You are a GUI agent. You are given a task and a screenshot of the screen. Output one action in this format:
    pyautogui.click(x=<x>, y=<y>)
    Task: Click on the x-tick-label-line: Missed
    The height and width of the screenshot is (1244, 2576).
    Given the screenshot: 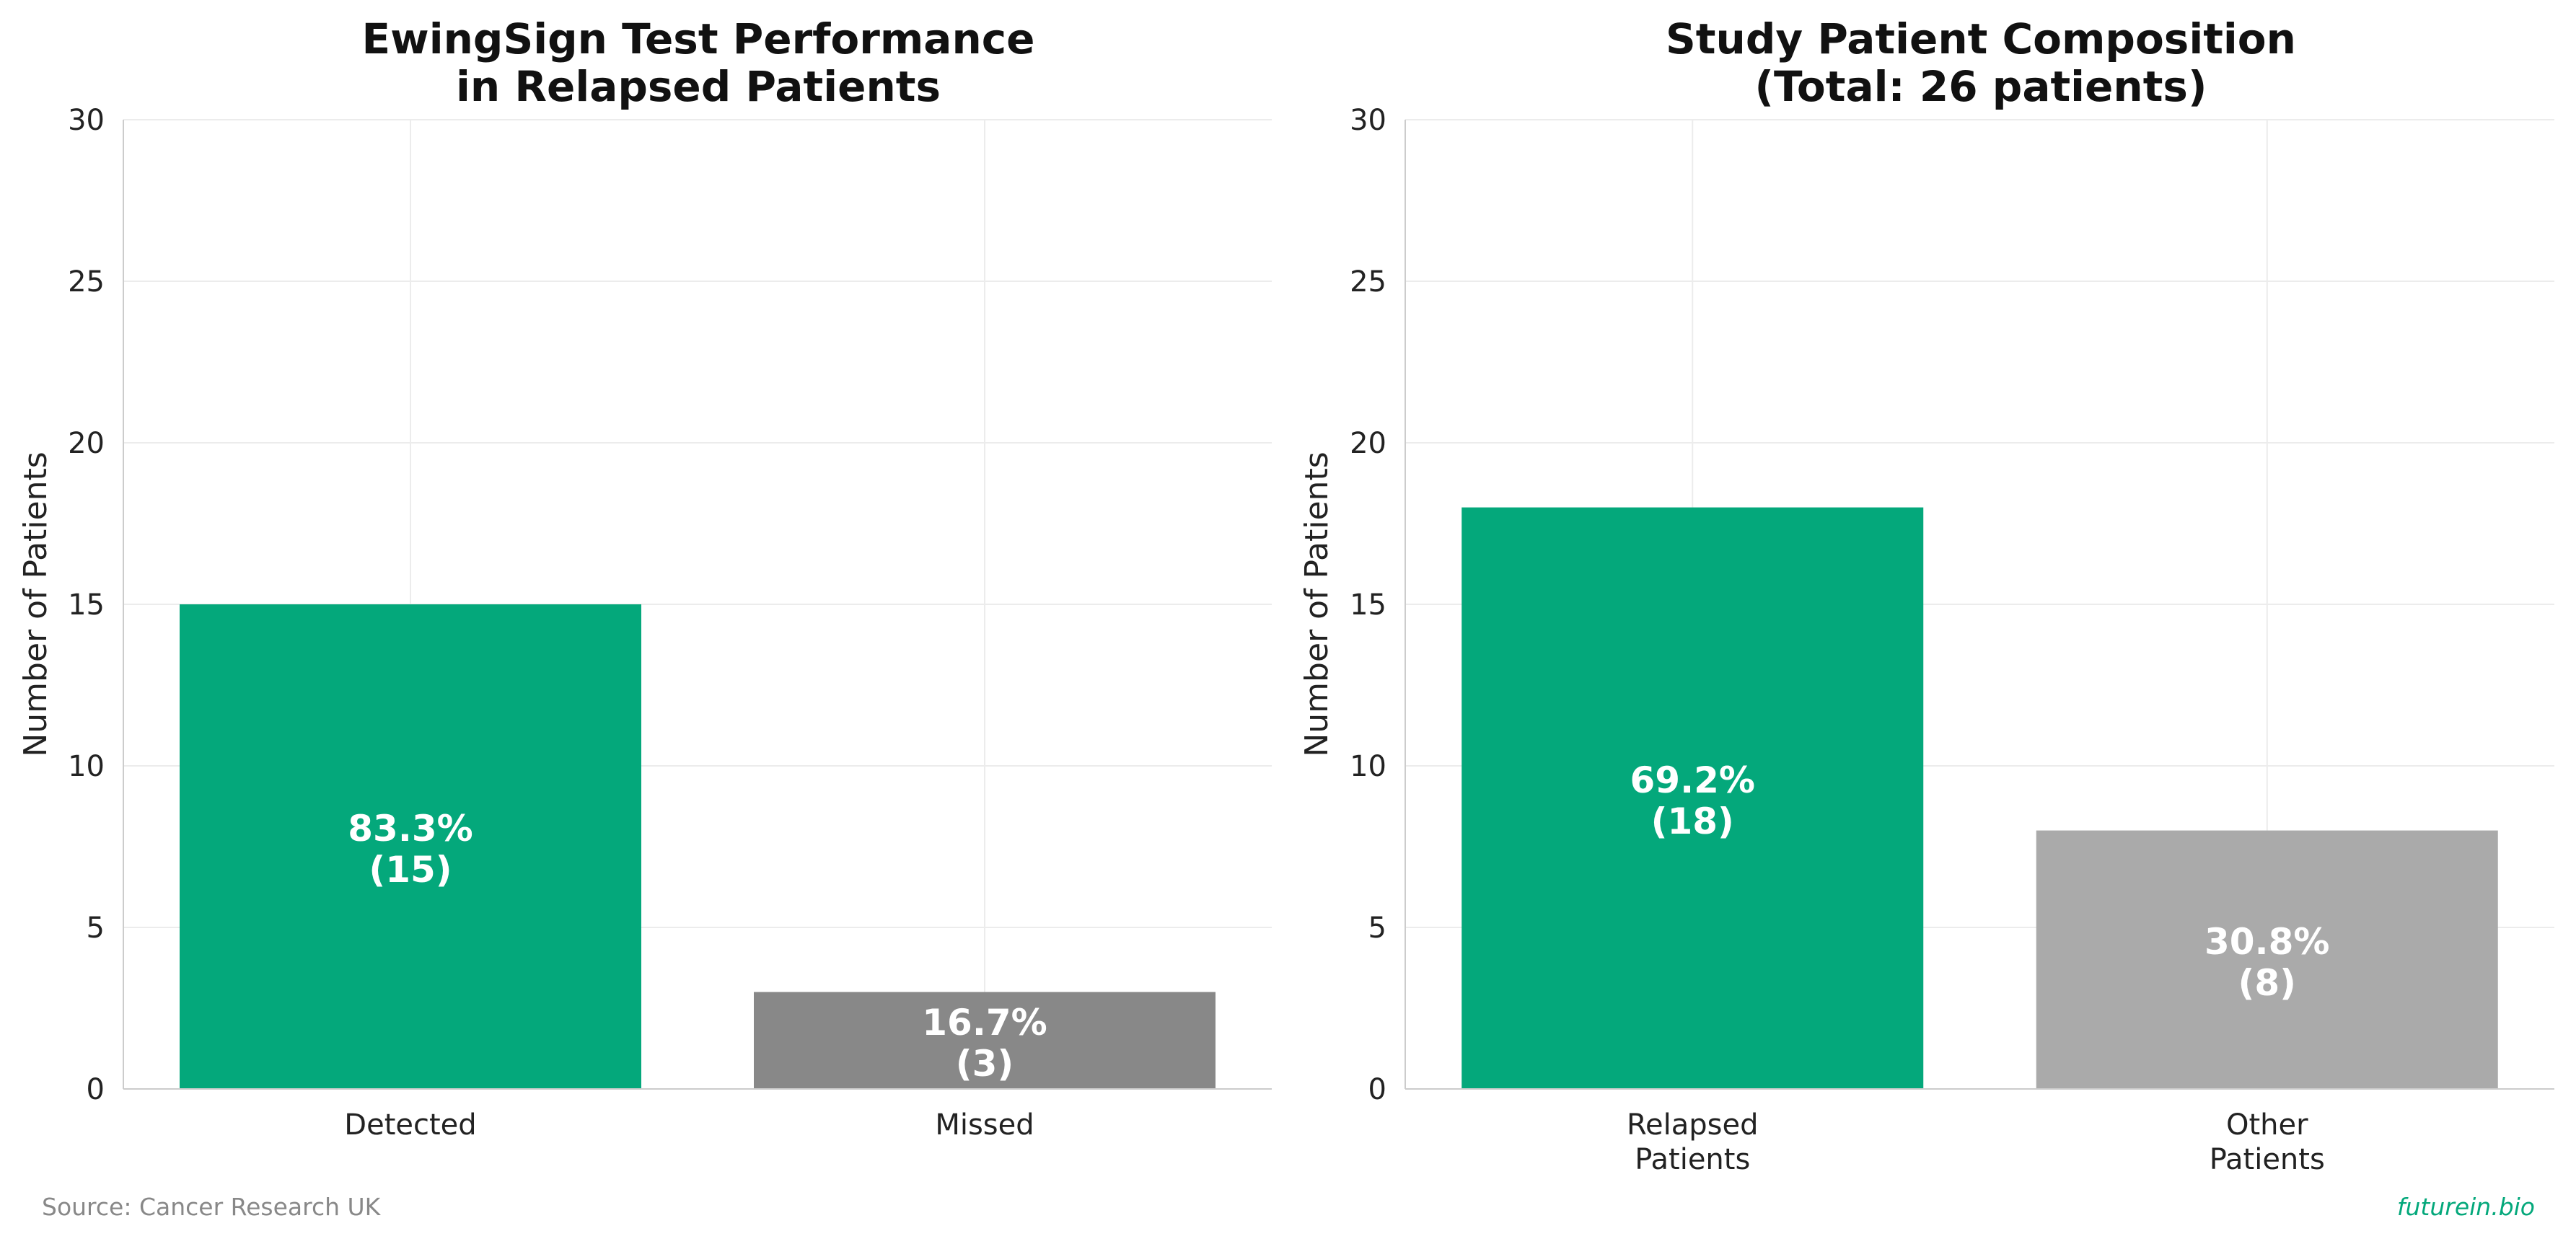 What is the action you would take?
    pyautogui.click(x=984, y=1125)
    